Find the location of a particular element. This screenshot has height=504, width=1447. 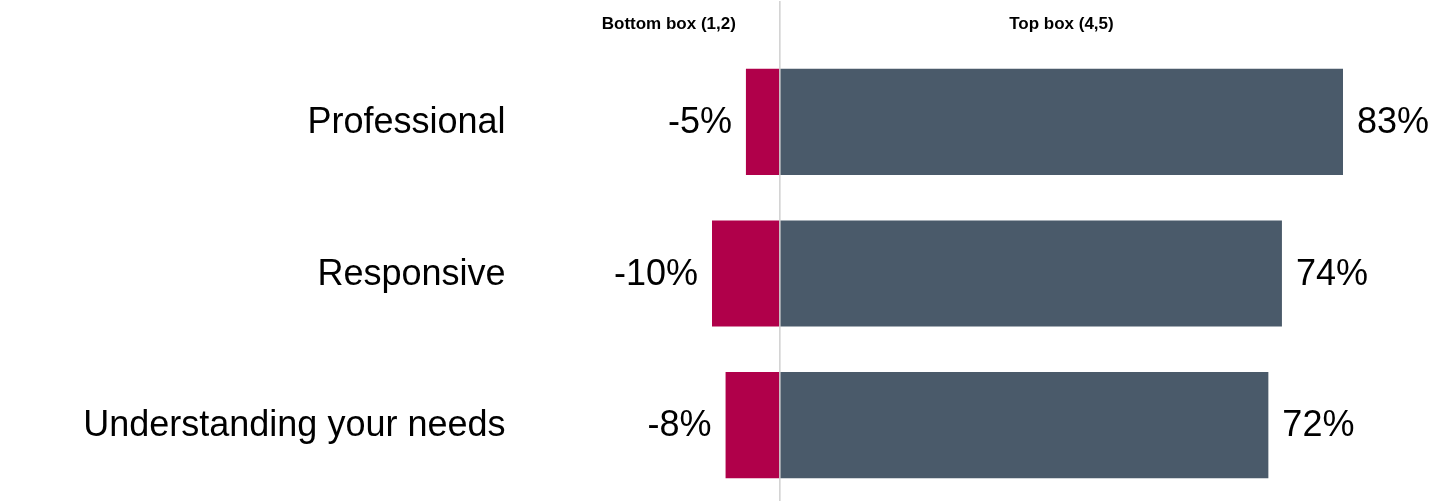

data-label: 83% is located at coordinates (1393, 120).